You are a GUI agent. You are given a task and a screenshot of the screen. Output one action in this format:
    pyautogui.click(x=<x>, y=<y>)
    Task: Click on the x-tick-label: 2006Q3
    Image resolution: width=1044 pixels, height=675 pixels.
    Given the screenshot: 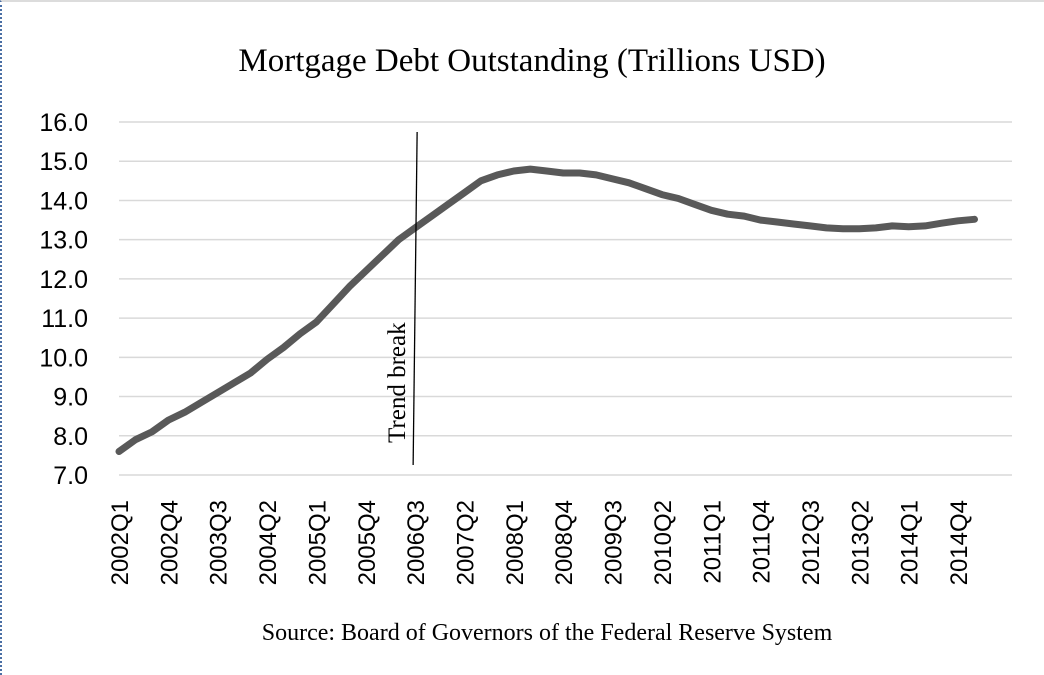 What is the action you would take?
    pyautogui.click(x=416, y=542)
    